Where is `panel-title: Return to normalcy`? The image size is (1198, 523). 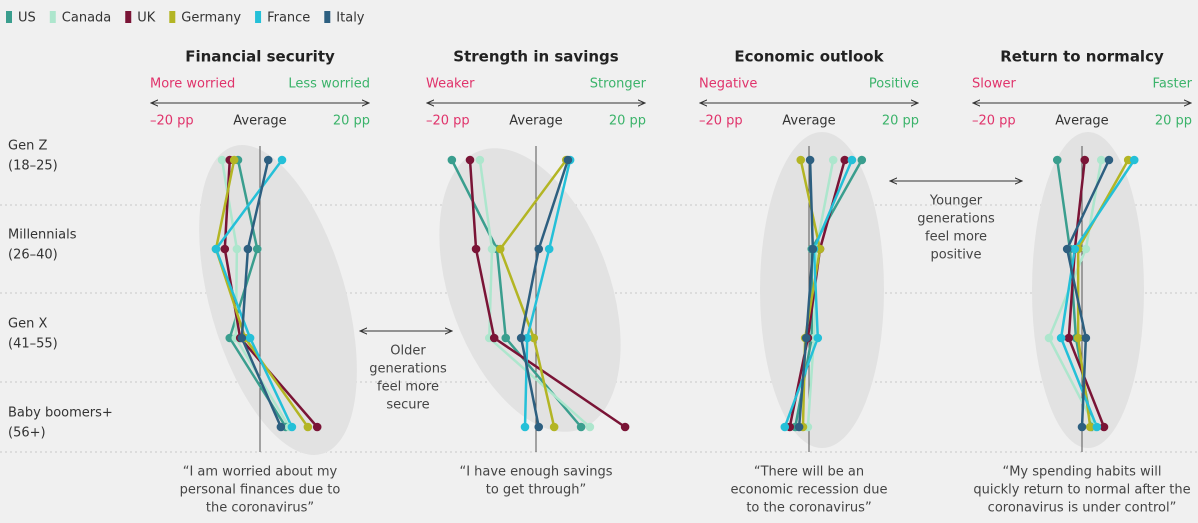
panel-title: Return to normalcy is located at coordinates (1082, 57).